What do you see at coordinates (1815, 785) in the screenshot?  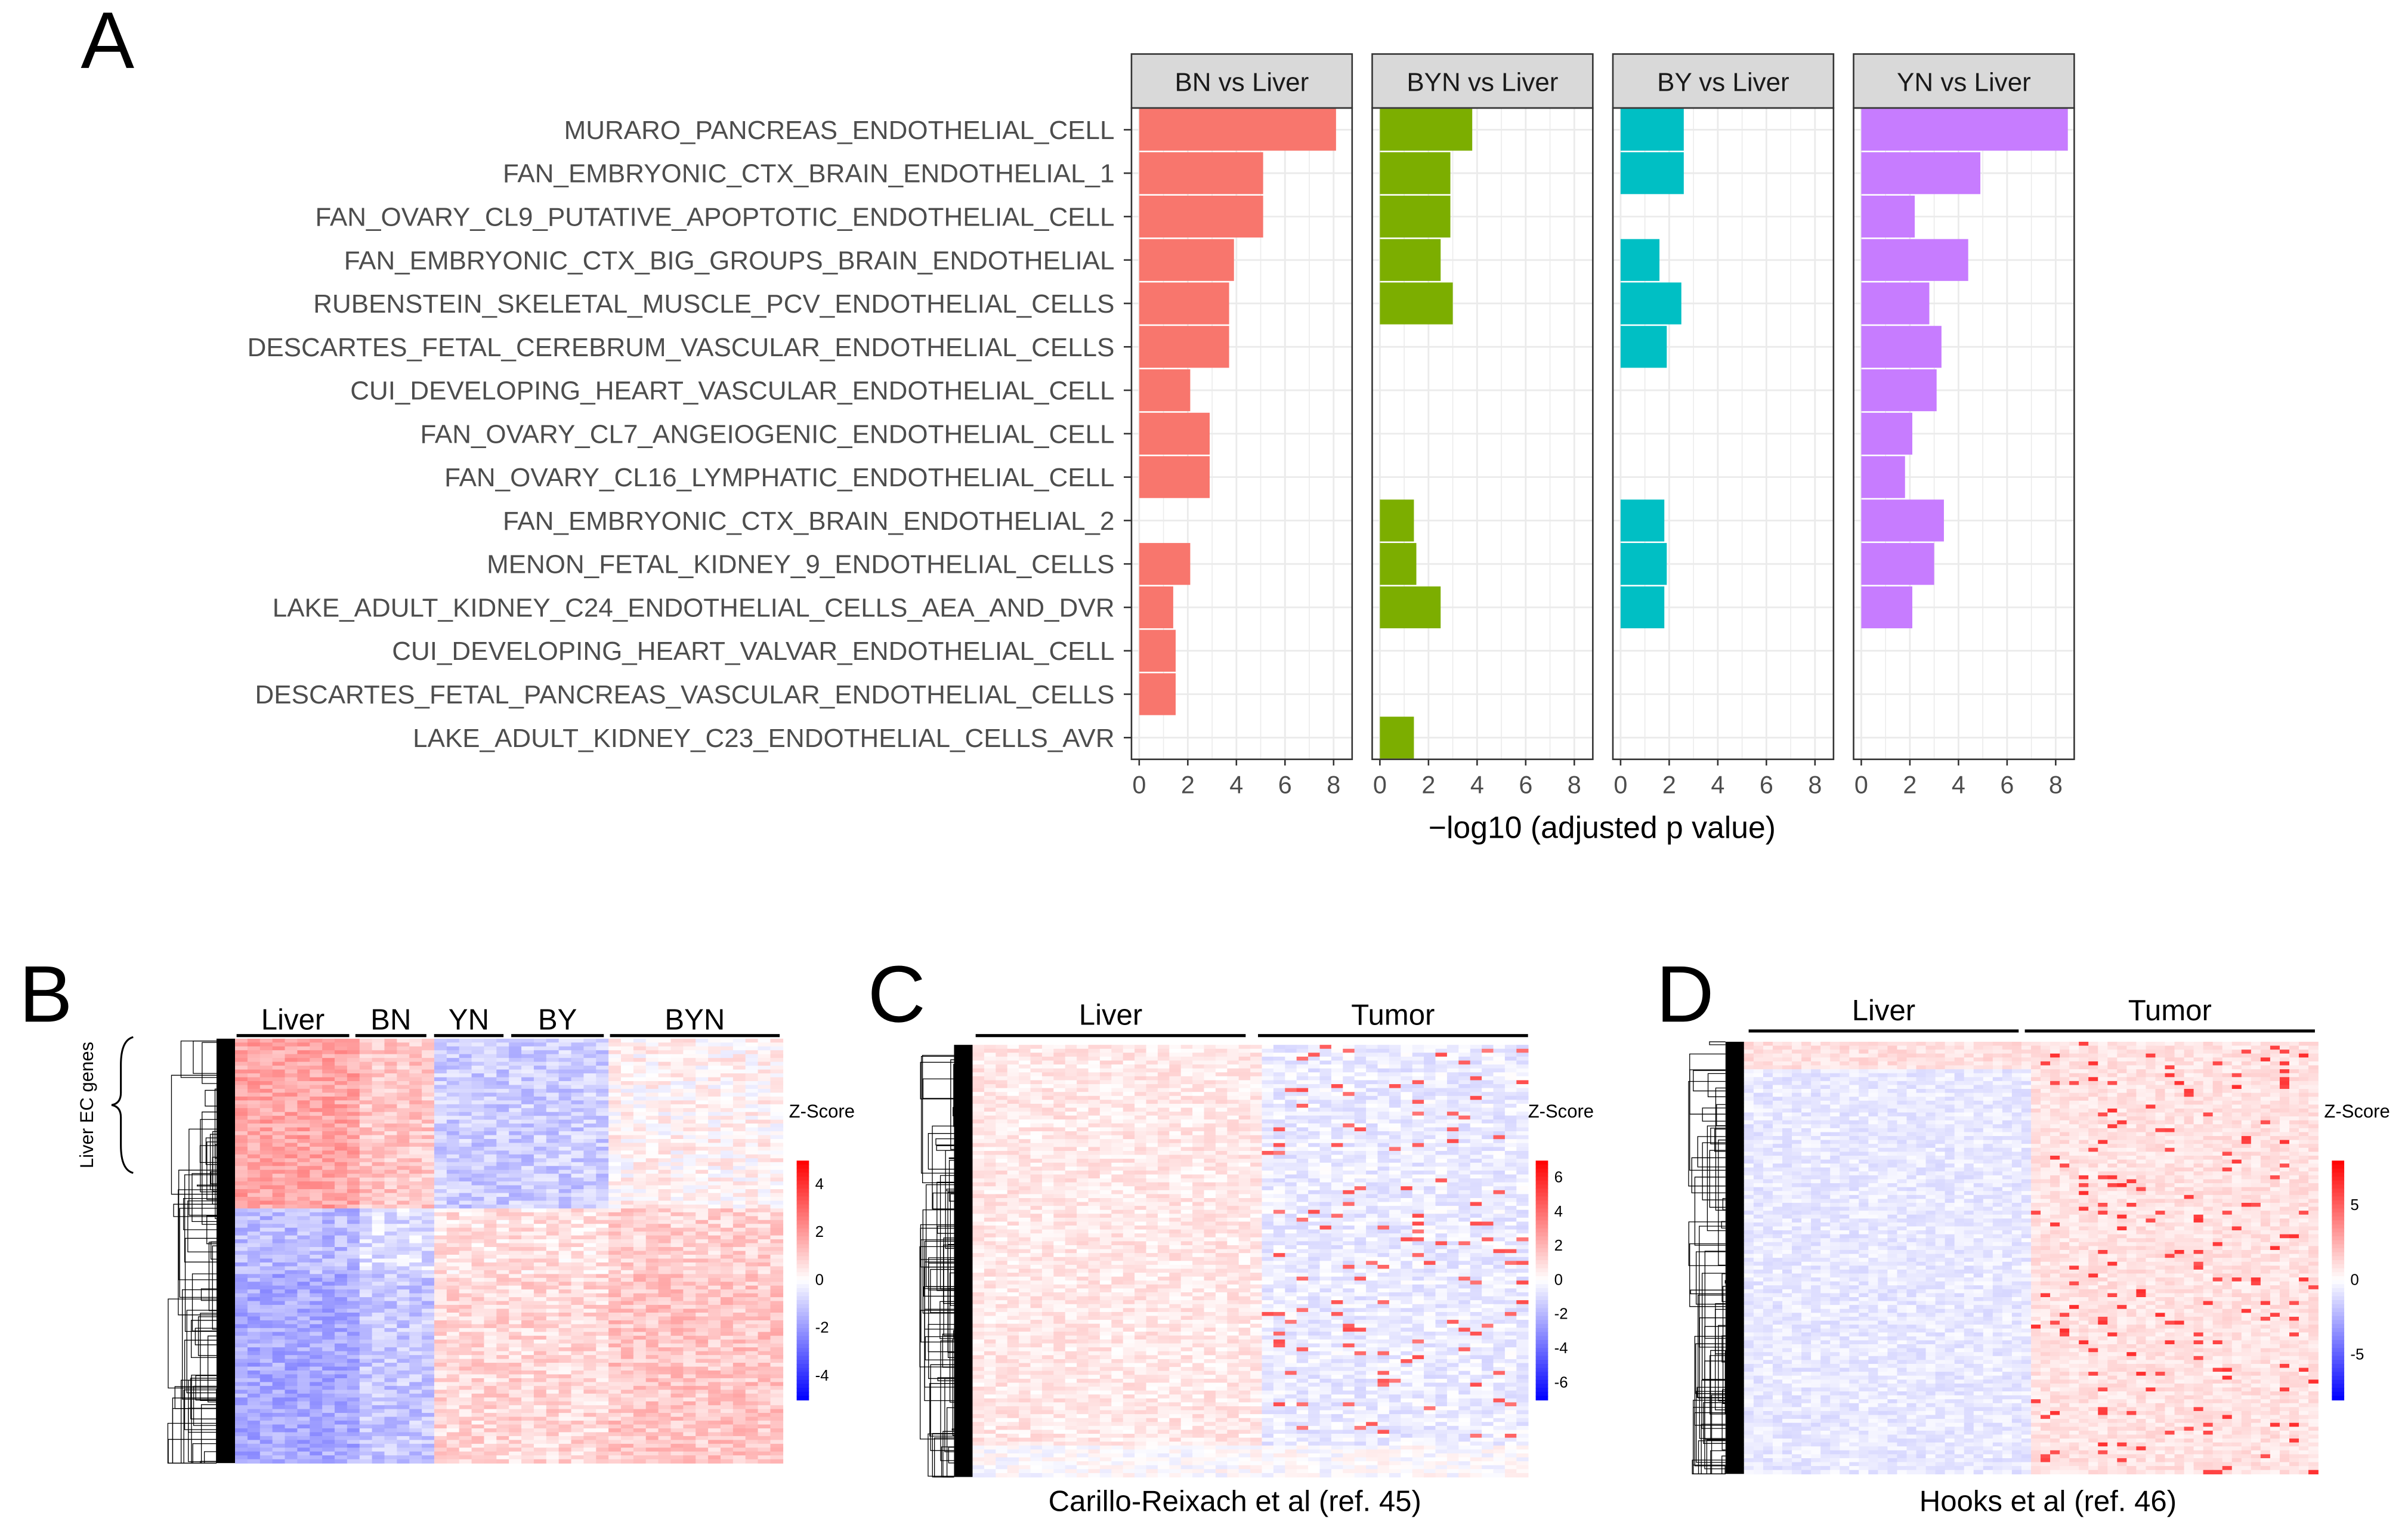 I see `x-tick-label: 8` at bounding box center [1815, 785].